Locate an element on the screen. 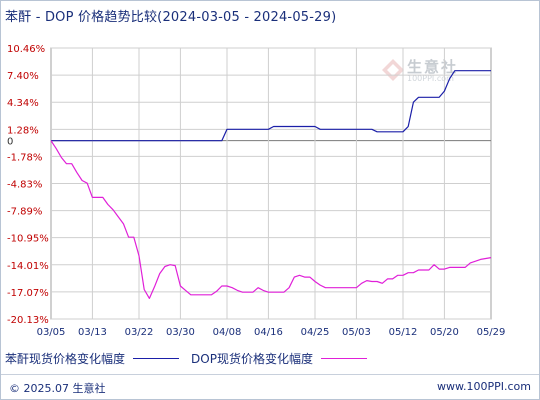 The image size is (540, 400). y-tick-label: -10.95% is located at coordinates (28, 239).